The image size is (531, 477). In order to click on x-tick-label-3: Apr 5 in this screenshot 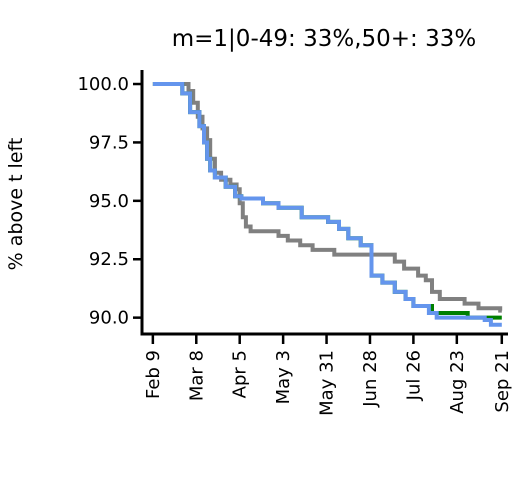, I will do `click(240, 374)`.